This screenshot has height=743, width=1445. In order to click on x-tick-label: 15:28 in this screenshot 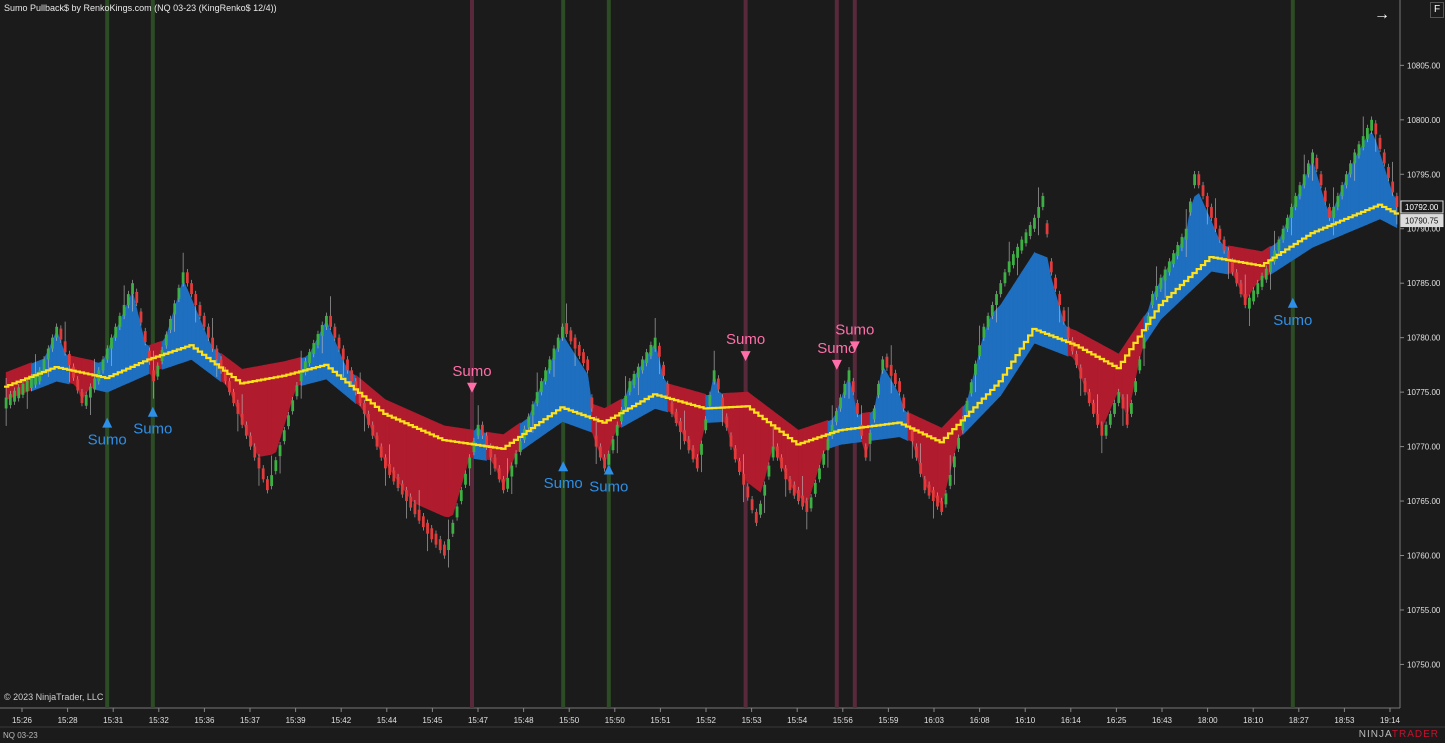, I will do `click(68, 720)`.